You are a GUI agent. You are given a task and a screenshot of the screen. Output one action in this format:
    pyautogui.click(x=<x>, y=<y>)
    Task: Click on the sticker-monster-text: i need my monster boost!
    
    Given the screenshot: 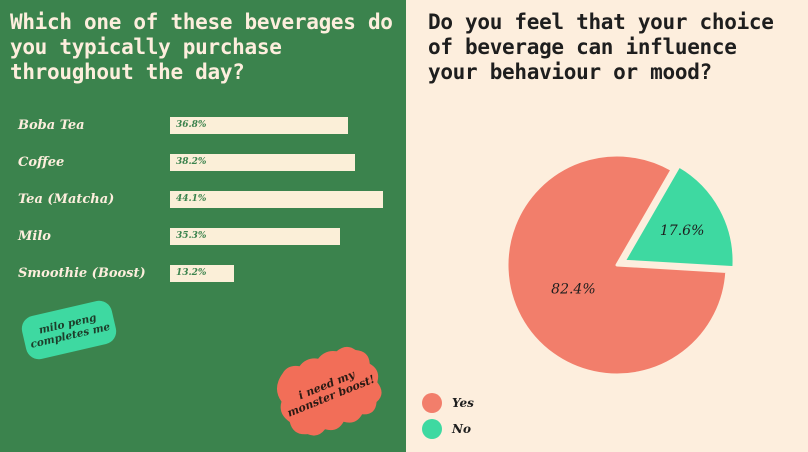 What is the action you would take?
    pyautogui.click(x=331, y=393)
    